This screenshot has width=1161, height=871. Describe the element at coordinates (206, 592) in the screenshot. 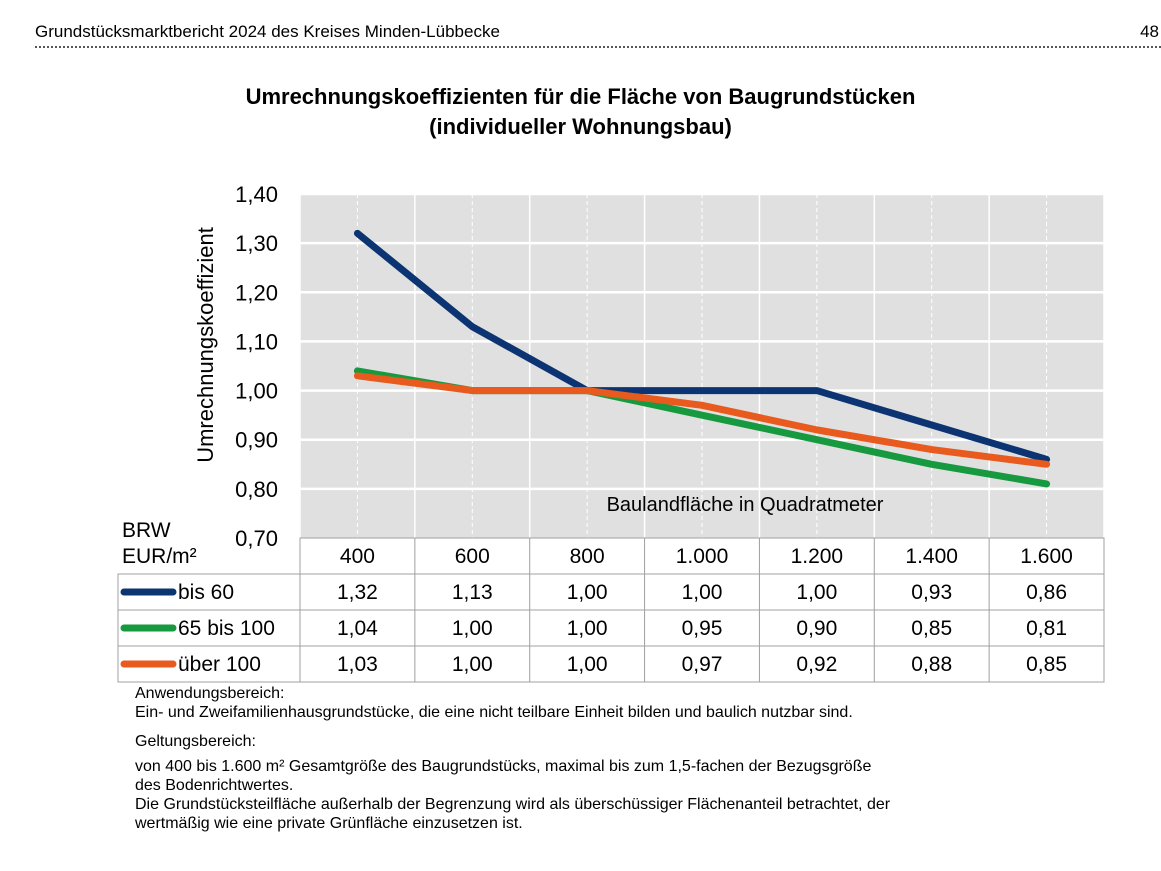

I see `legend-label: bis 60` at that location.